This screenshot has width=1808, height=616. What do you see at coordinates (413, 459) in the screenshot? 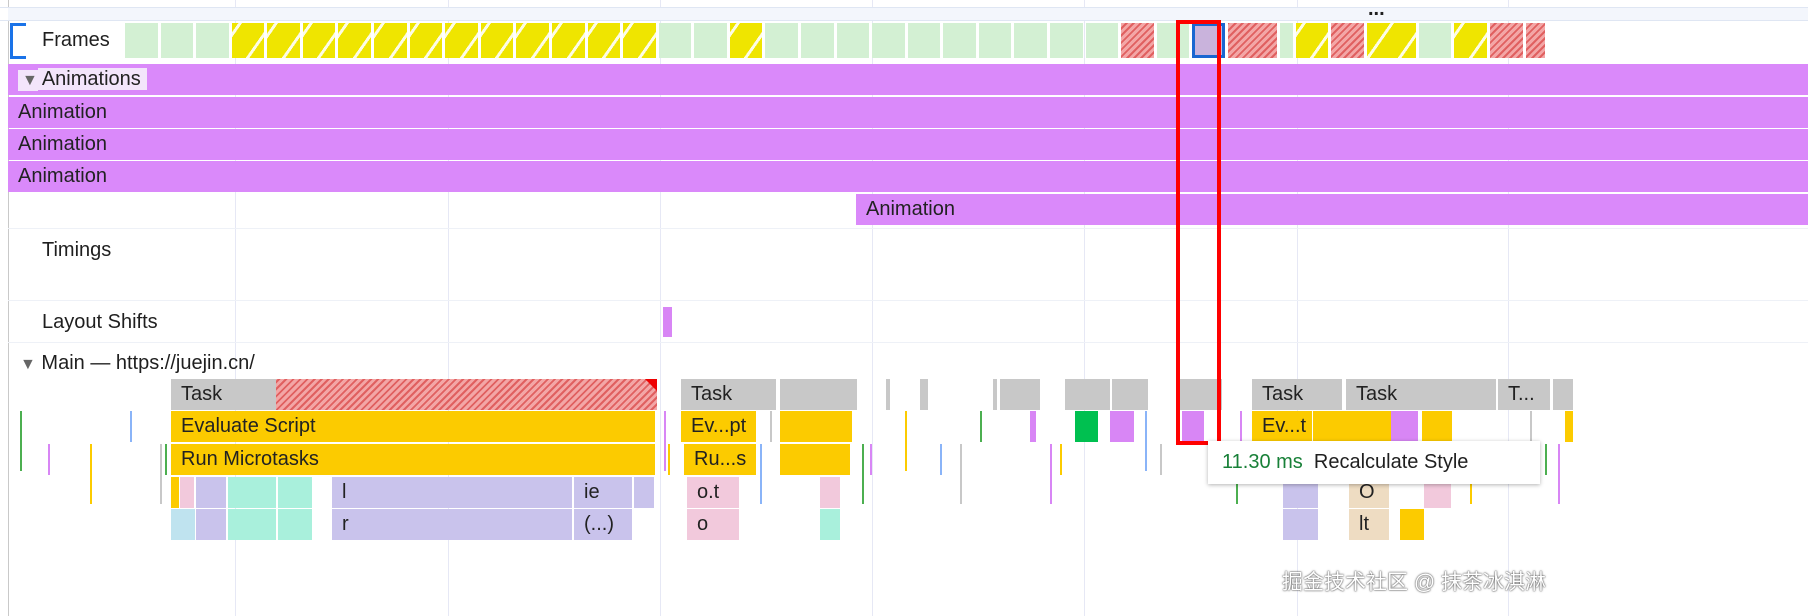
I see `run-microtasks-block: Run Microtasks` at bounding box center [413, 459].